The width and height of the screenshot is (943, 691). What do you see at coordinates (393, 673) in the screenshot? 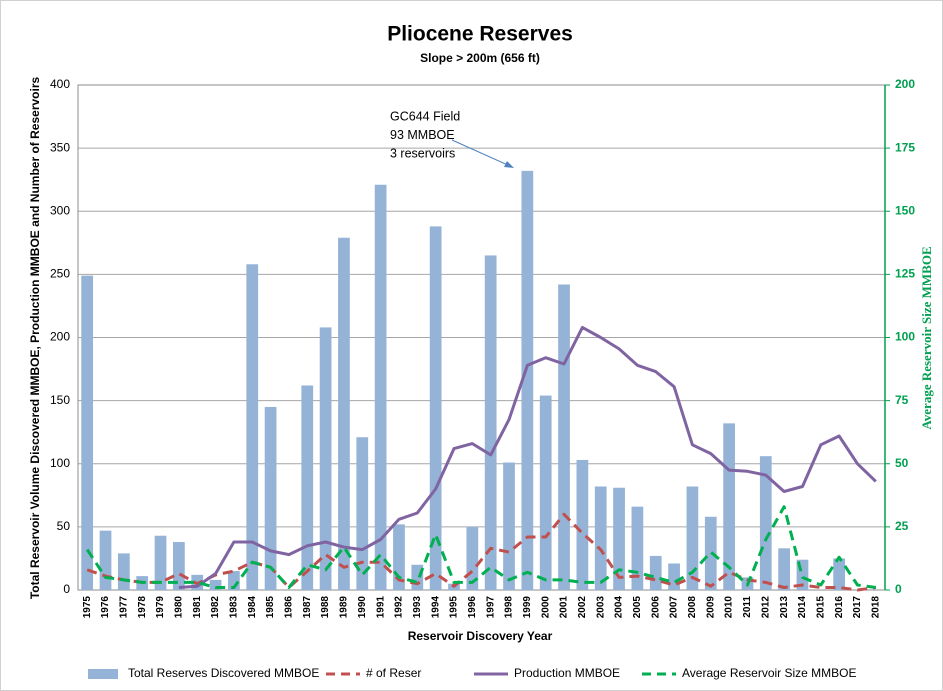
I see `legend-label: # of Reser` at bounding box center [393, 673].